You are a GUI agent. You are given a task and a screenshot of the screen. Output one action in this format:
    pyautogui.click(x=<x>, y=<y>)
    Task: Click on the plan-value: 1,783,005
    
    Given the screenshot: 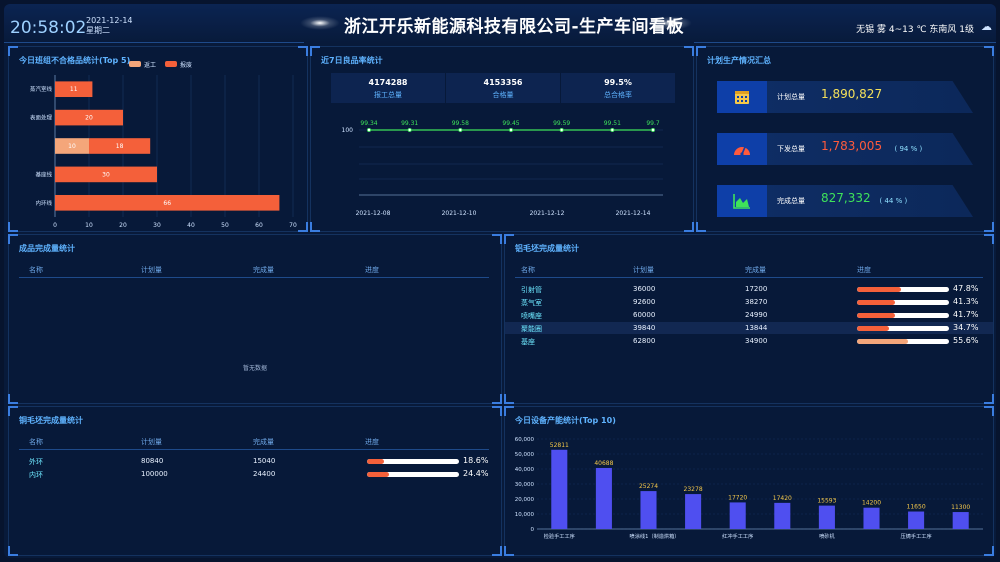 What is the action you would take?
    pyautogui.click(x=852, y=146)
    